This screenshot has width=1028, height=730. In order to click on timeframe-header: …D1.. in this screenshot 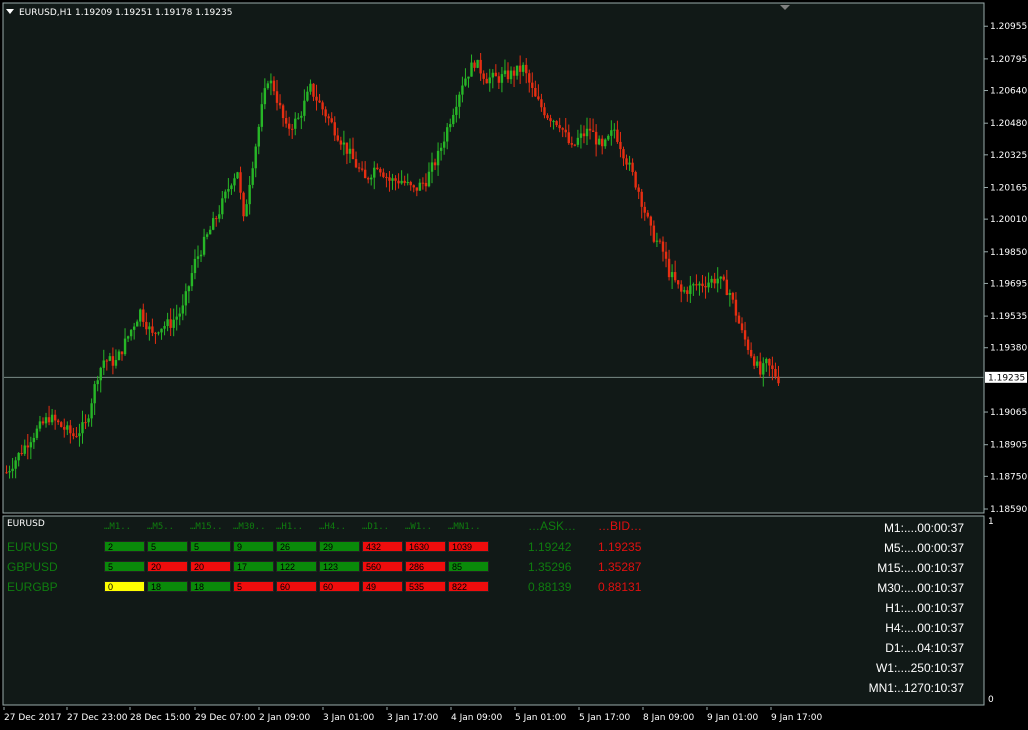, I will do `click(376, 527)`.